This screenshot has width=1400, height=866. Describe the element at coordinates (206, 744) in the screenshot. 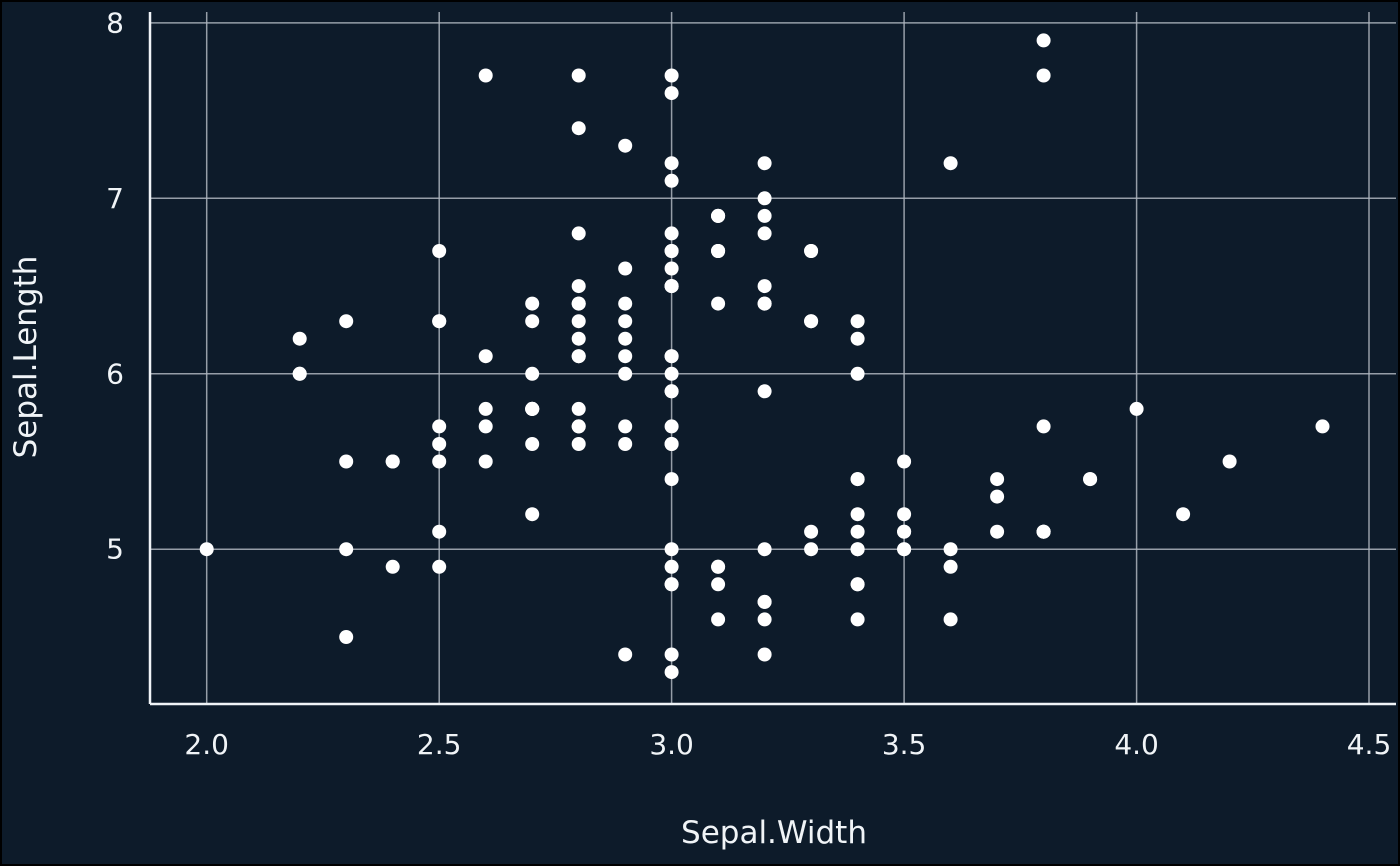

I see `x-tick-label: 2.0` at that location.